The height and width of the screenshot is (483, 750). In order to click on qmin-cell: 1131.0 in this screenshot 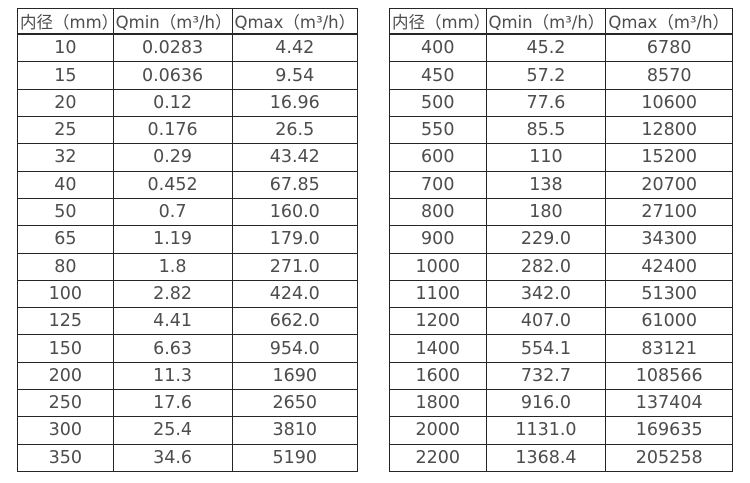, I will do `click(546, 430)`.